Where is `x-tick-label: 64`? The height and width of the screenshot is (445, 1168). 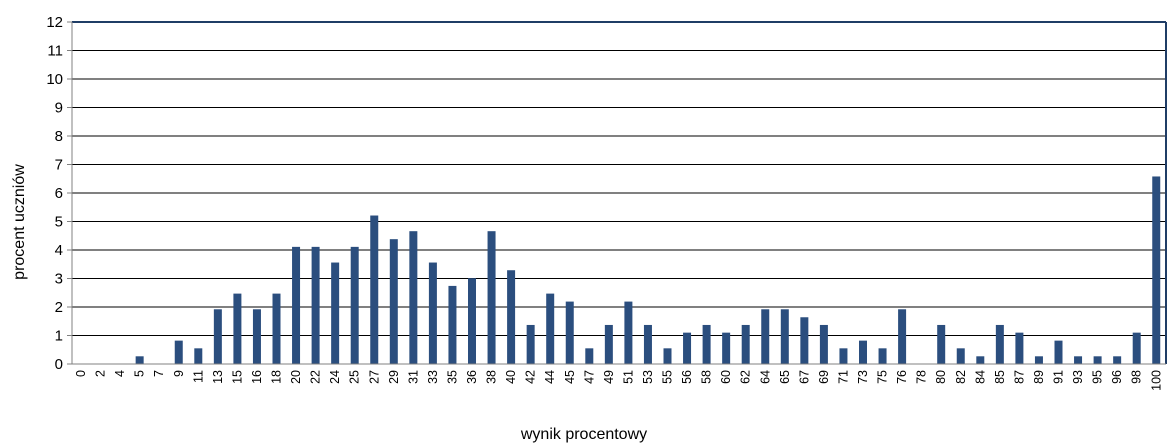
x-tick-label: 64 is located at coordinates (765, 377).